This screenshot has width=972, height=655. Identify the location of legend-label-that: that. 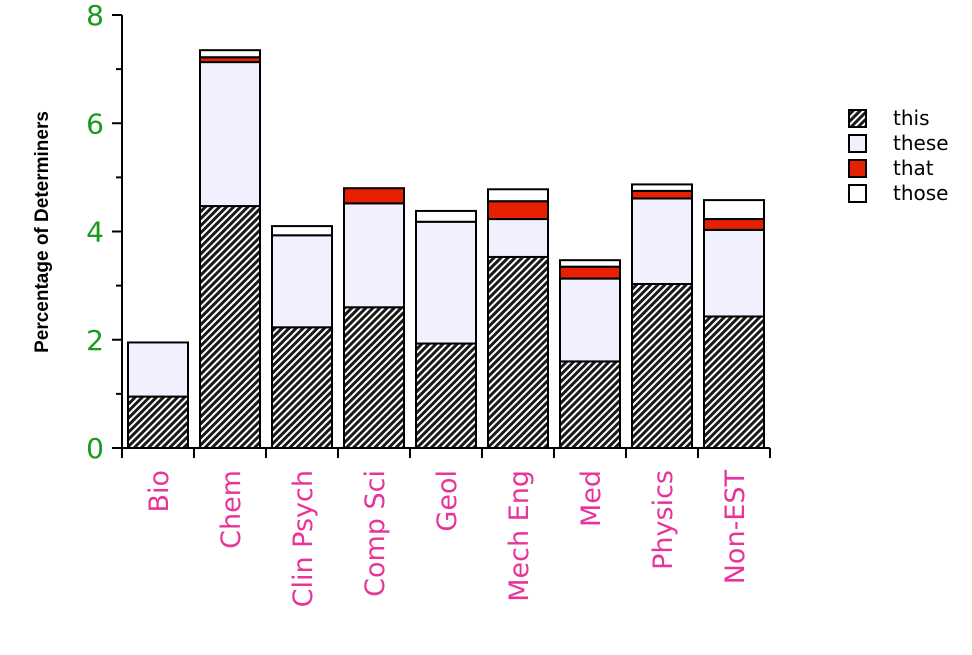
(913, 168).